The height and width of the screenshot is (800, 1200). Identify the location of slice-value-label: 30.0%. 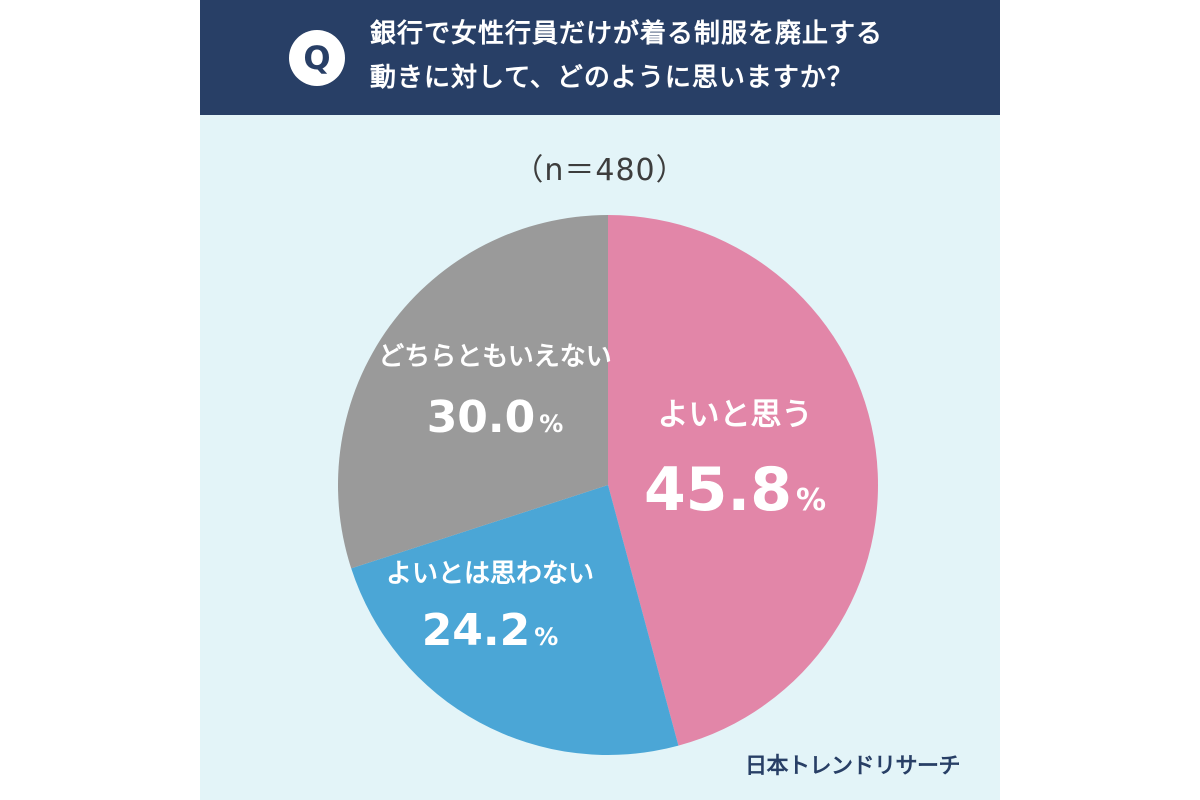
(495, 417).